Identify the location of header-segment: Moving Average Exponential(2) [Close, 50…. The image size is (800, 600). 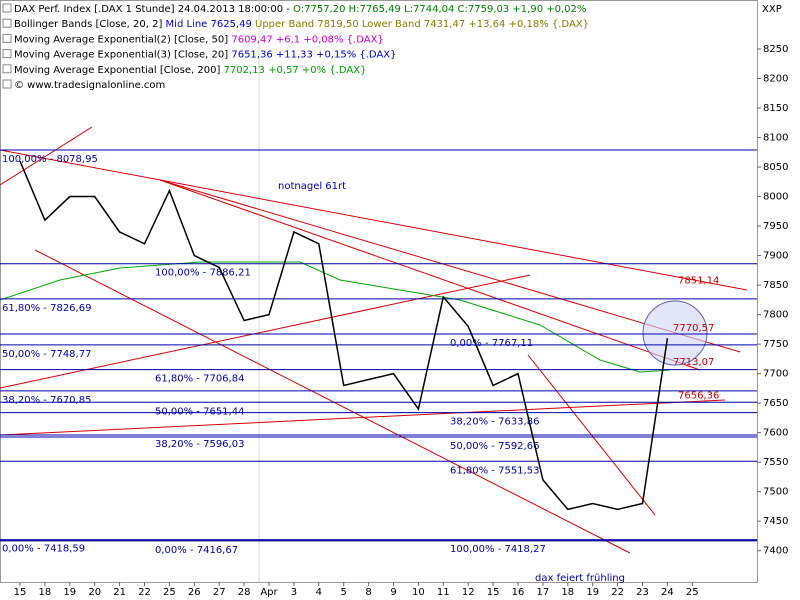
(122, 39).